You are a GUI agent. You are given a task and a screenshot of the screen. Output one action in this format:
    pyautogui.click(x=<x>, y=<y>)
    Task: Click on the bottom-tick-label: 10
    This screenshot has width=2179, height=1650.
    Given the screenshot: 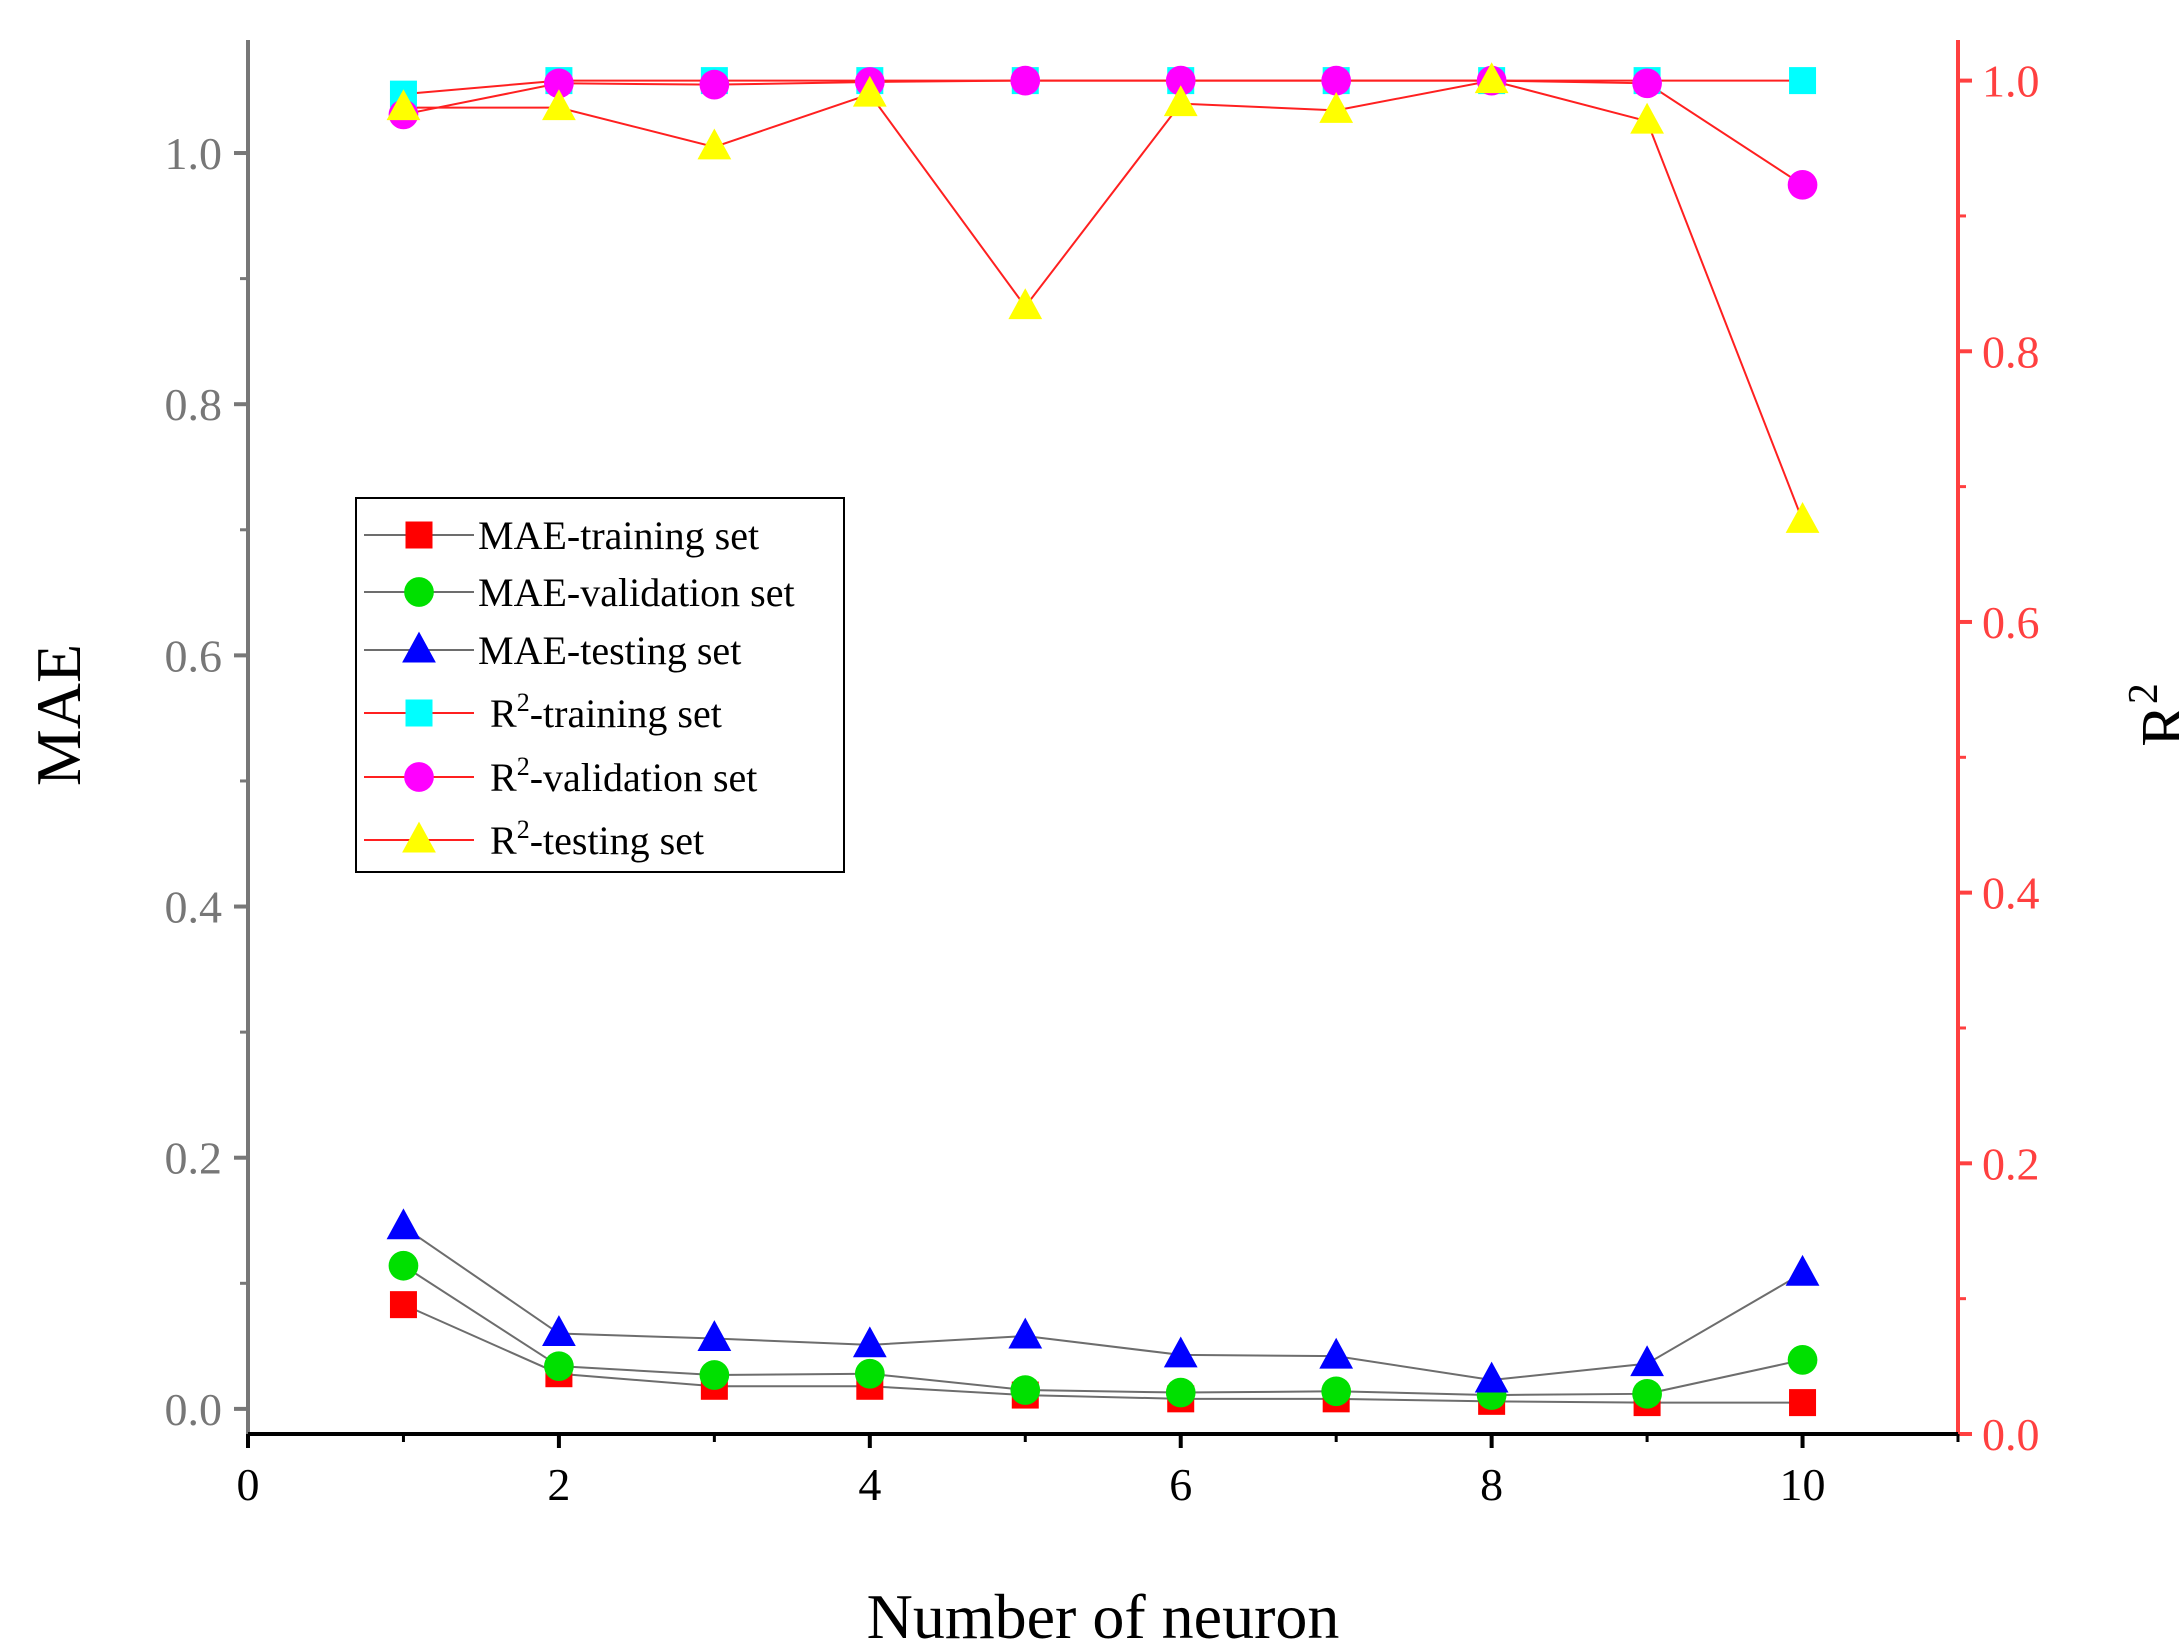 What is the action you would take?
    pyautogui.click(x=1803, y=1484)
    